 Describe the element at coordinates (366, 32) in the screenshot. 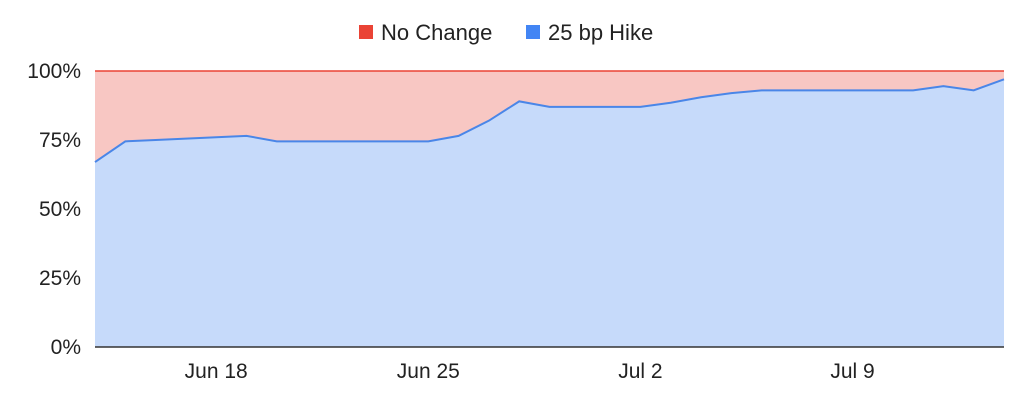

I see `legend-swatch-no-change` at that location.